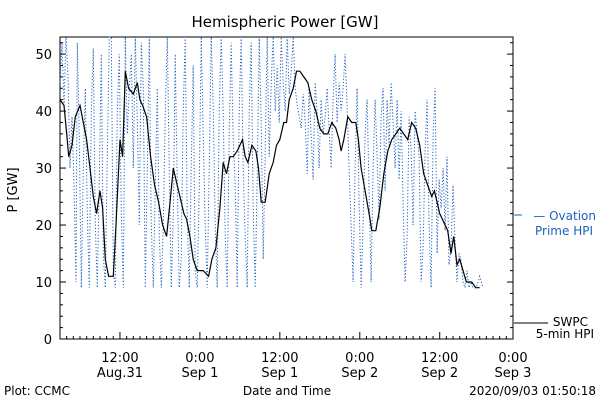  I want to click on legend-swpc-line2: 5-min HPI, so click(565, 334).